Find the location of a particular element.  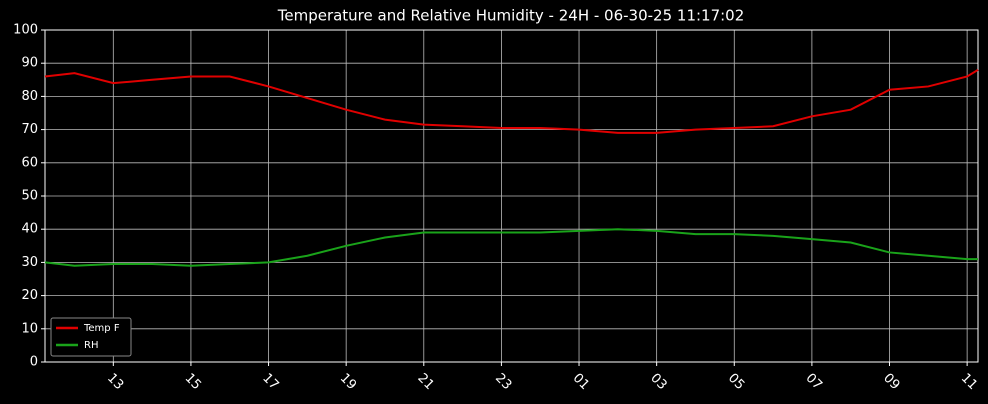

y-tick-label: 10 is located at coordinates (29, 328).